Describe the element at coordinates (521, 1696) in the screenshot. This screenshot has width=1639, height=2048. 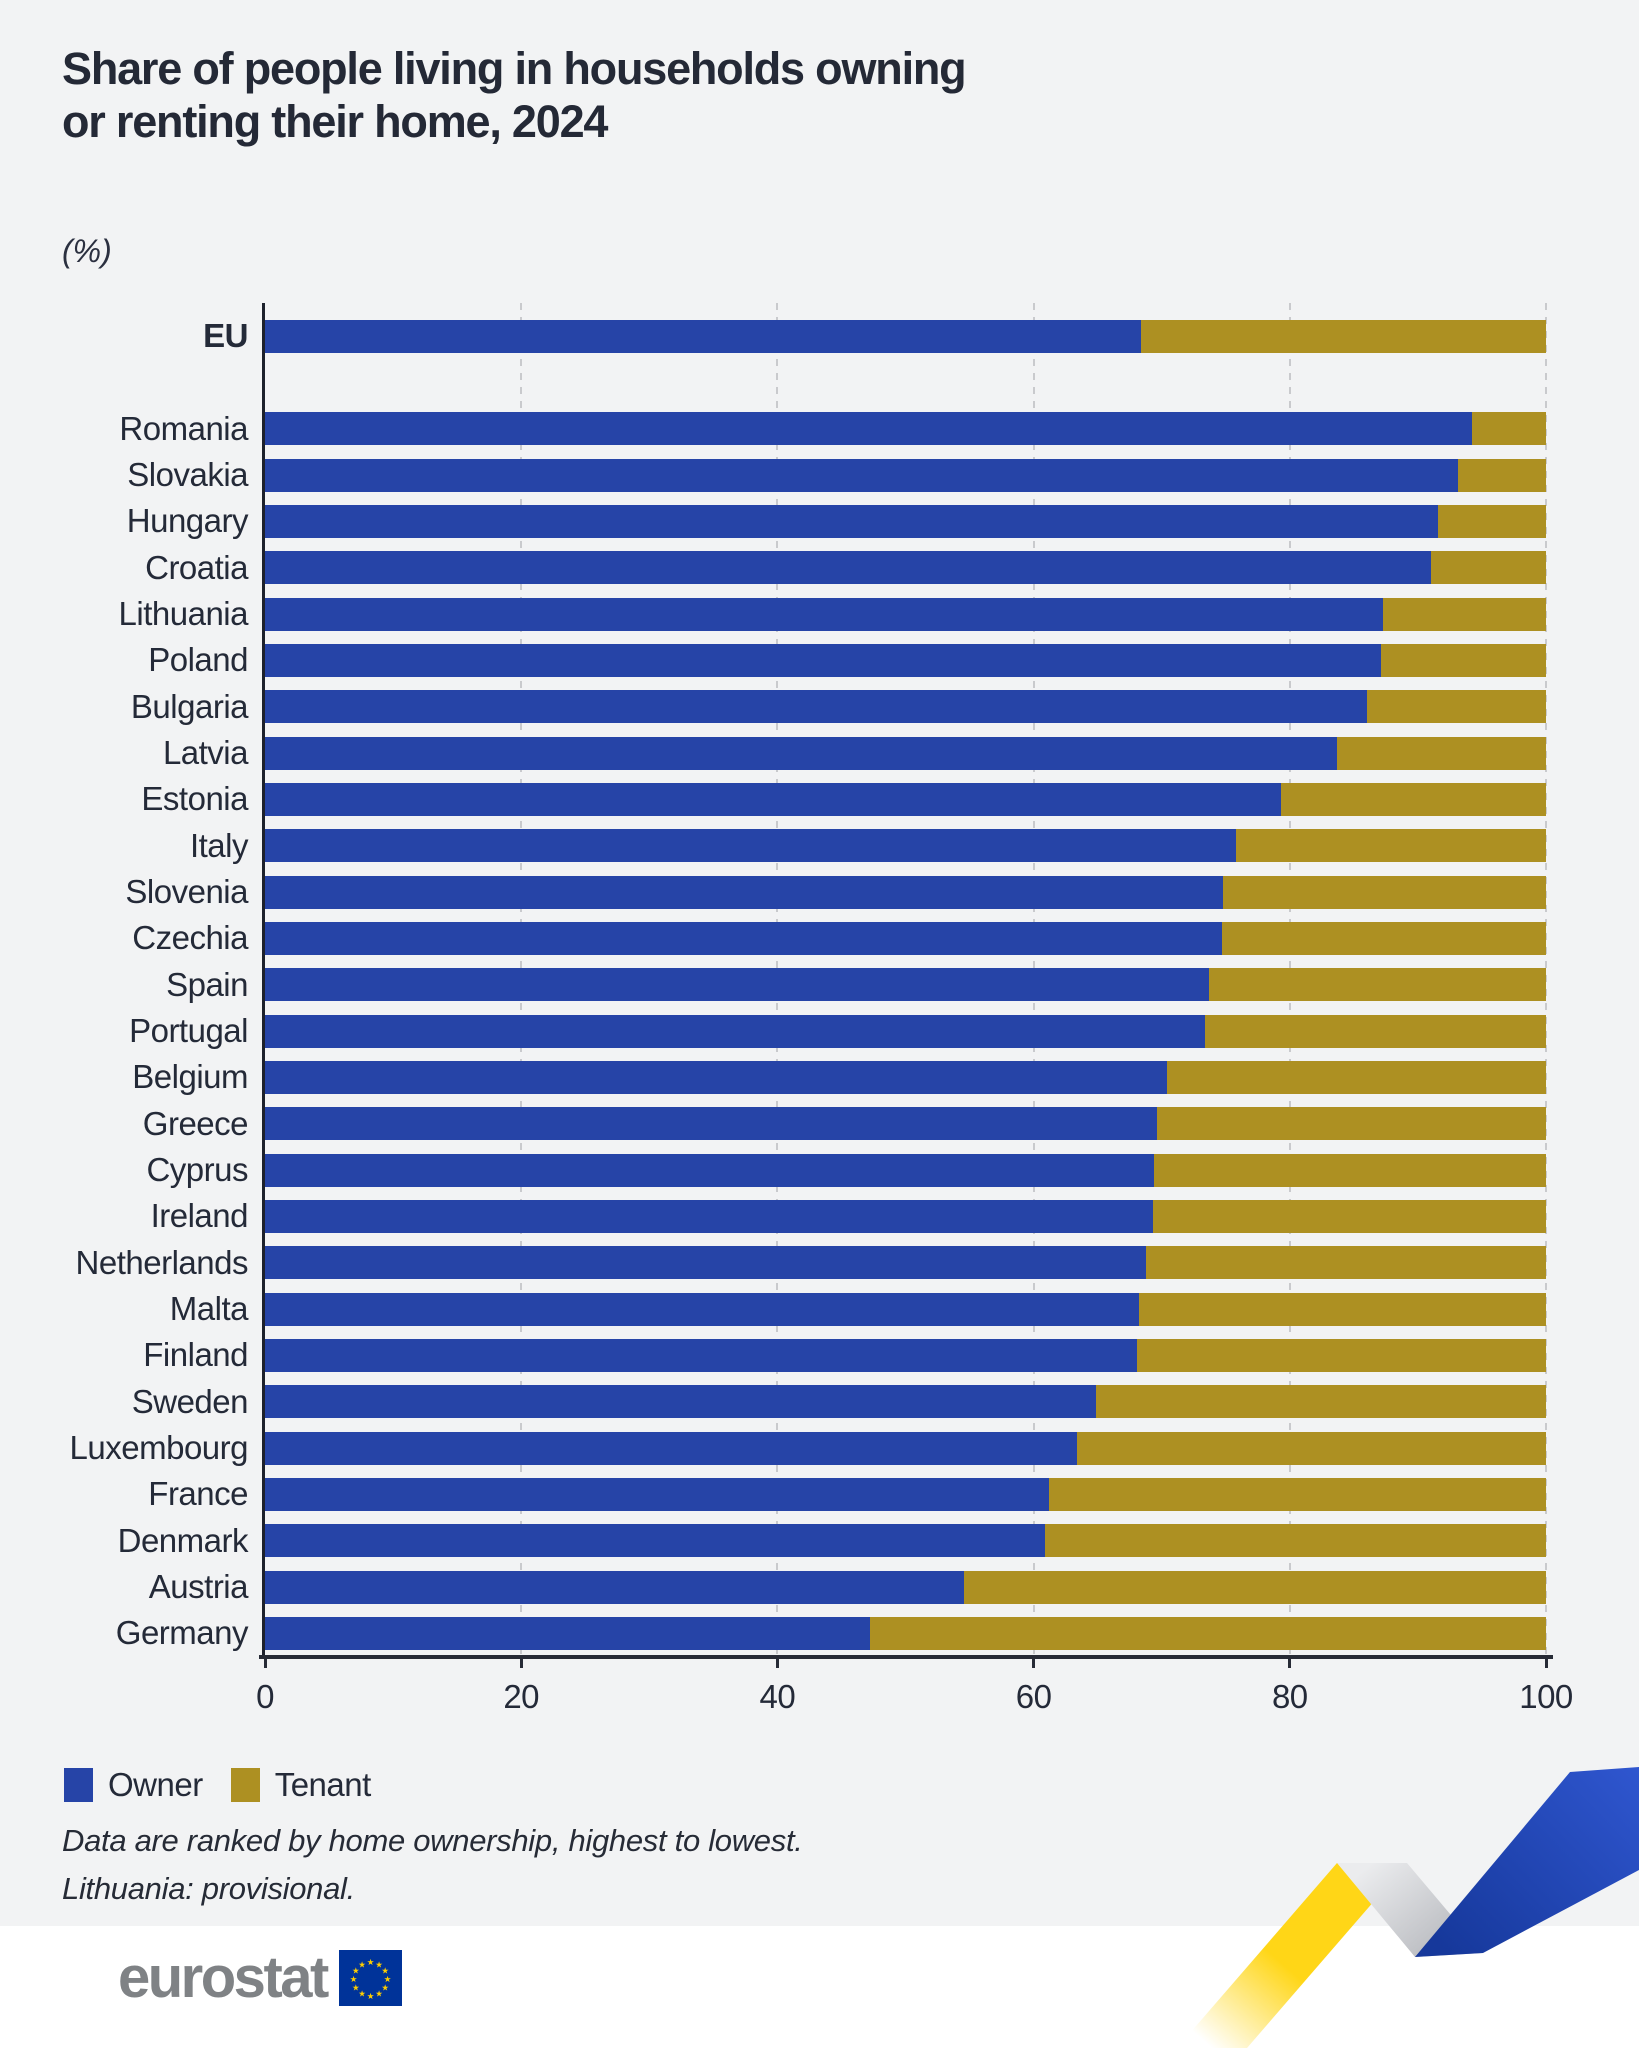
I see `tick-label-20: 20` at that location.